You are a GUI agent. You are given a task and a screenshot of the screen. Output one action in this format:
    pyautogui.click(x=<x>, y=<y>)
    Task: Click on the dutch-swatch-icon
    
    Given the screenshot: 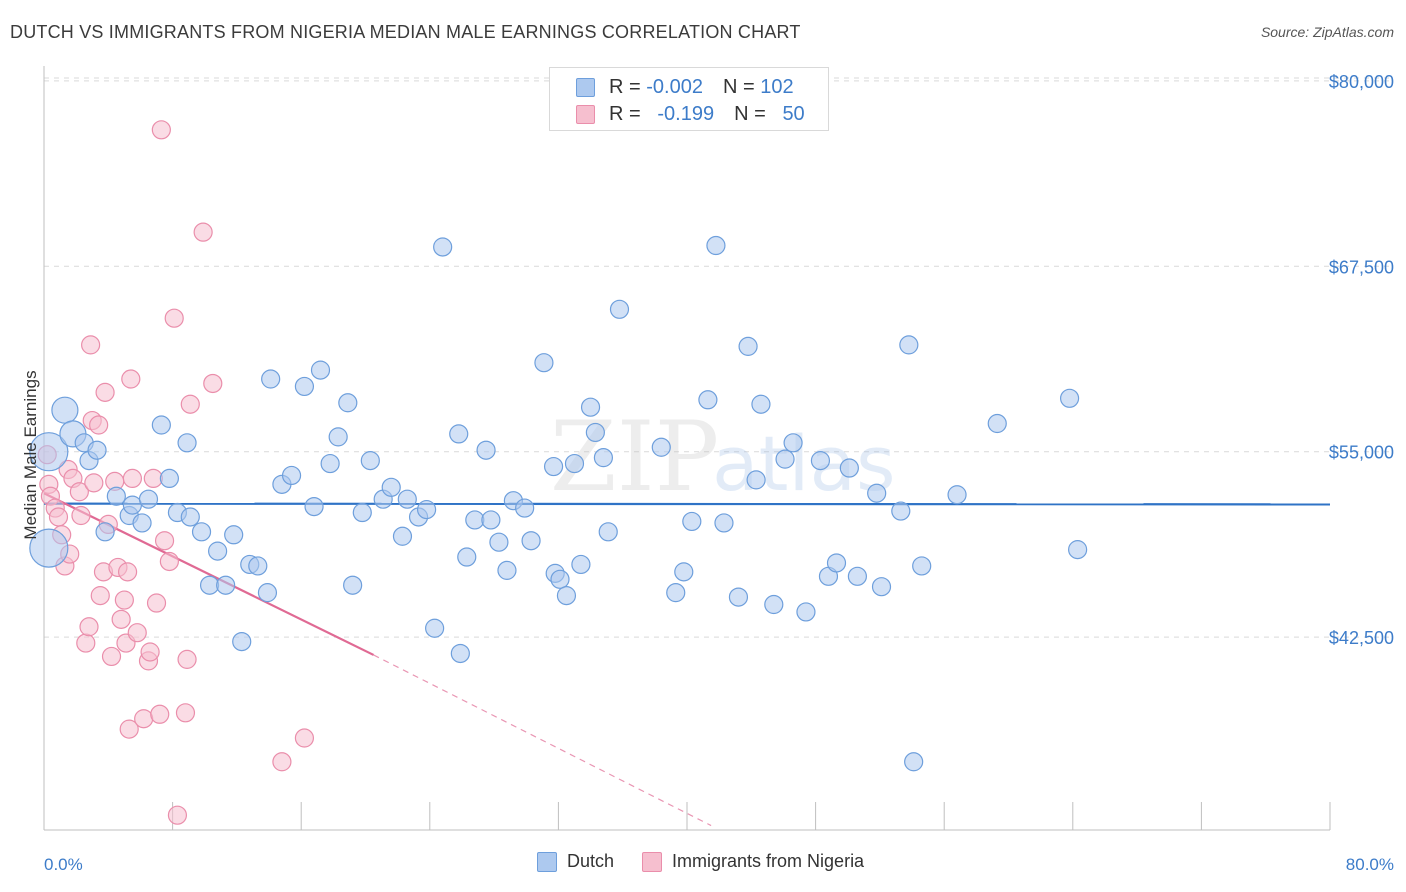 What is the action you would take?
    pyautogui.click(x=547, y=861)
    